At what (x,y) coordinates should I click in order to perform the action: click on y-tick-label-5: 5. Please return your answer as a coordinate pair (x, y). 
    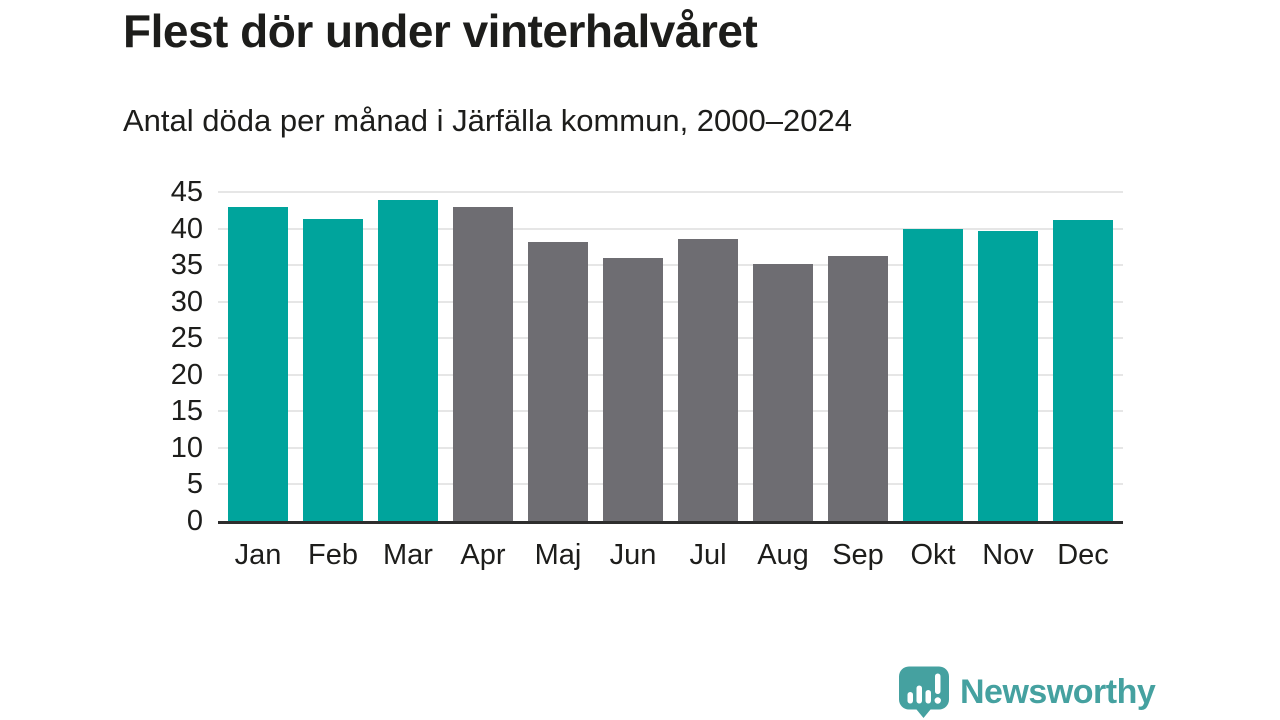
    Looking at the image, I should click on (194, 484).